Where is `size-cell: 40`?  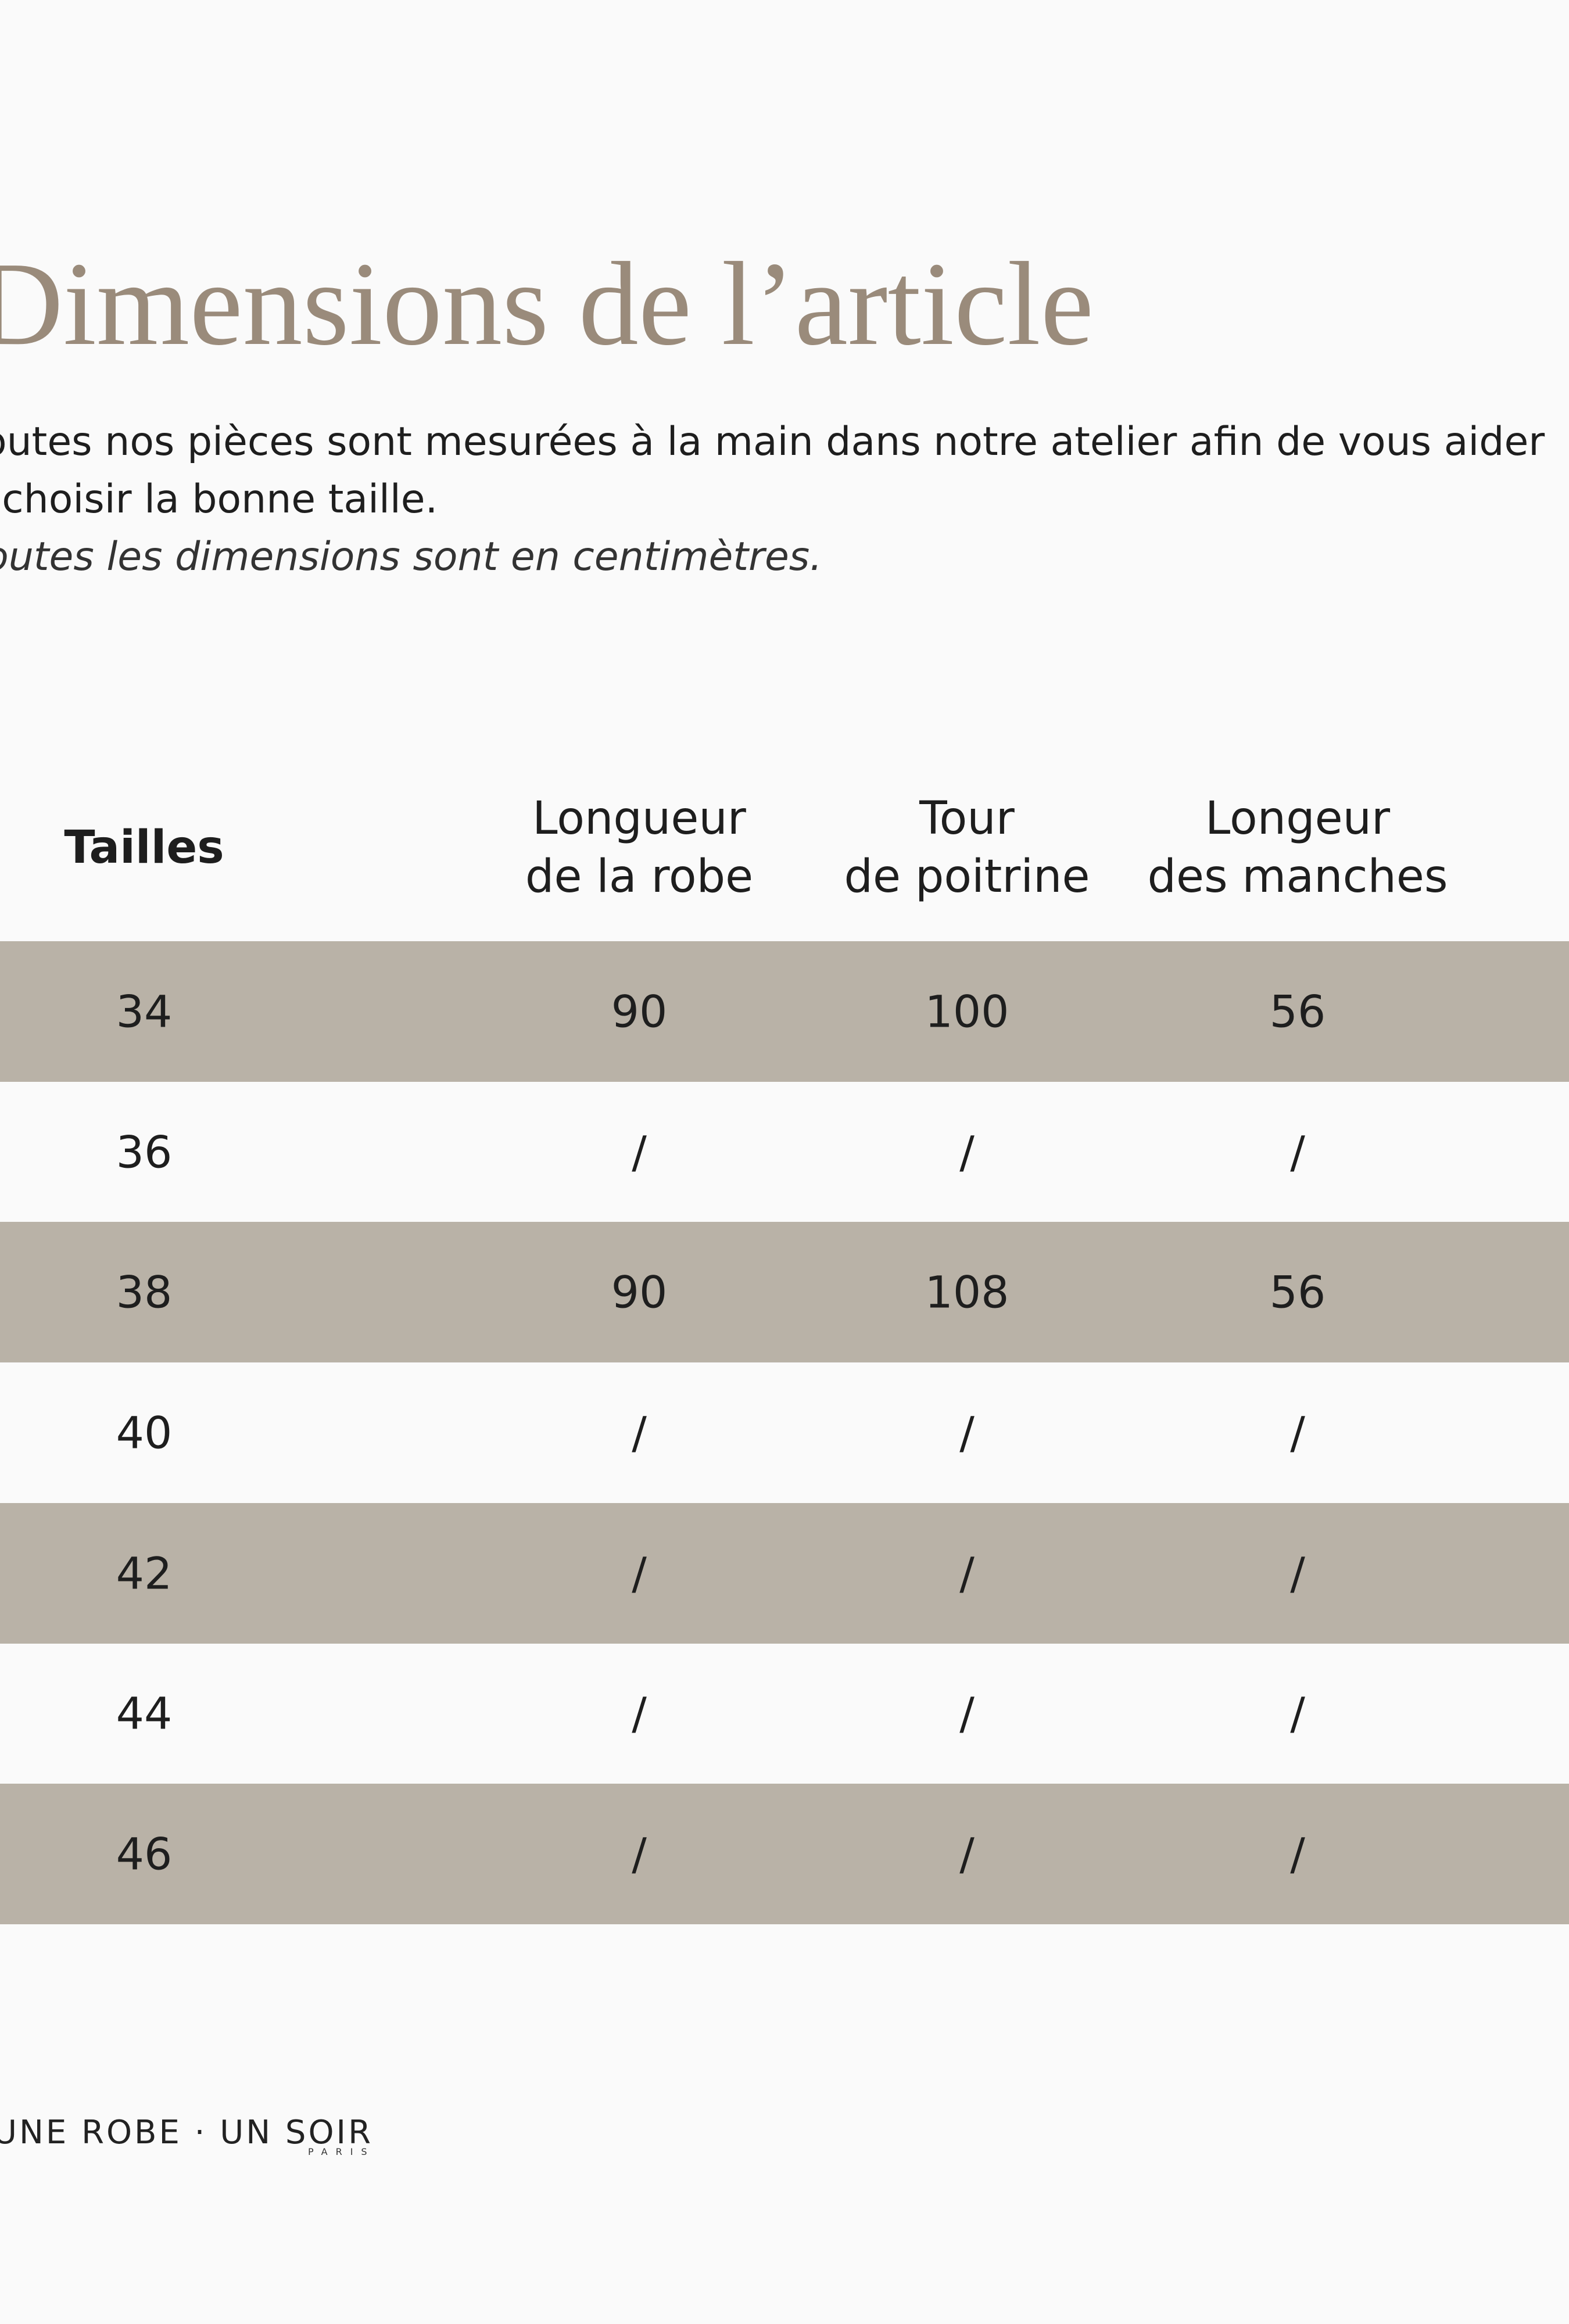 size-cell: 40 is located at coordinates (144, 1433).